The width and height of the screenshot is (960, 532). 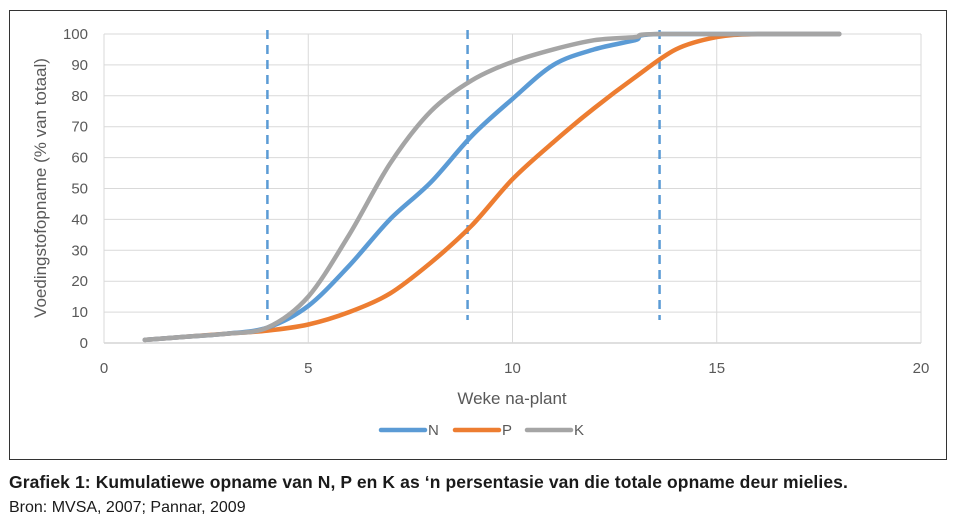 What do you see at coordinates (579, 430) in the screenshot?
I see `legend-label-K: K` at bounding box center [579, 430].